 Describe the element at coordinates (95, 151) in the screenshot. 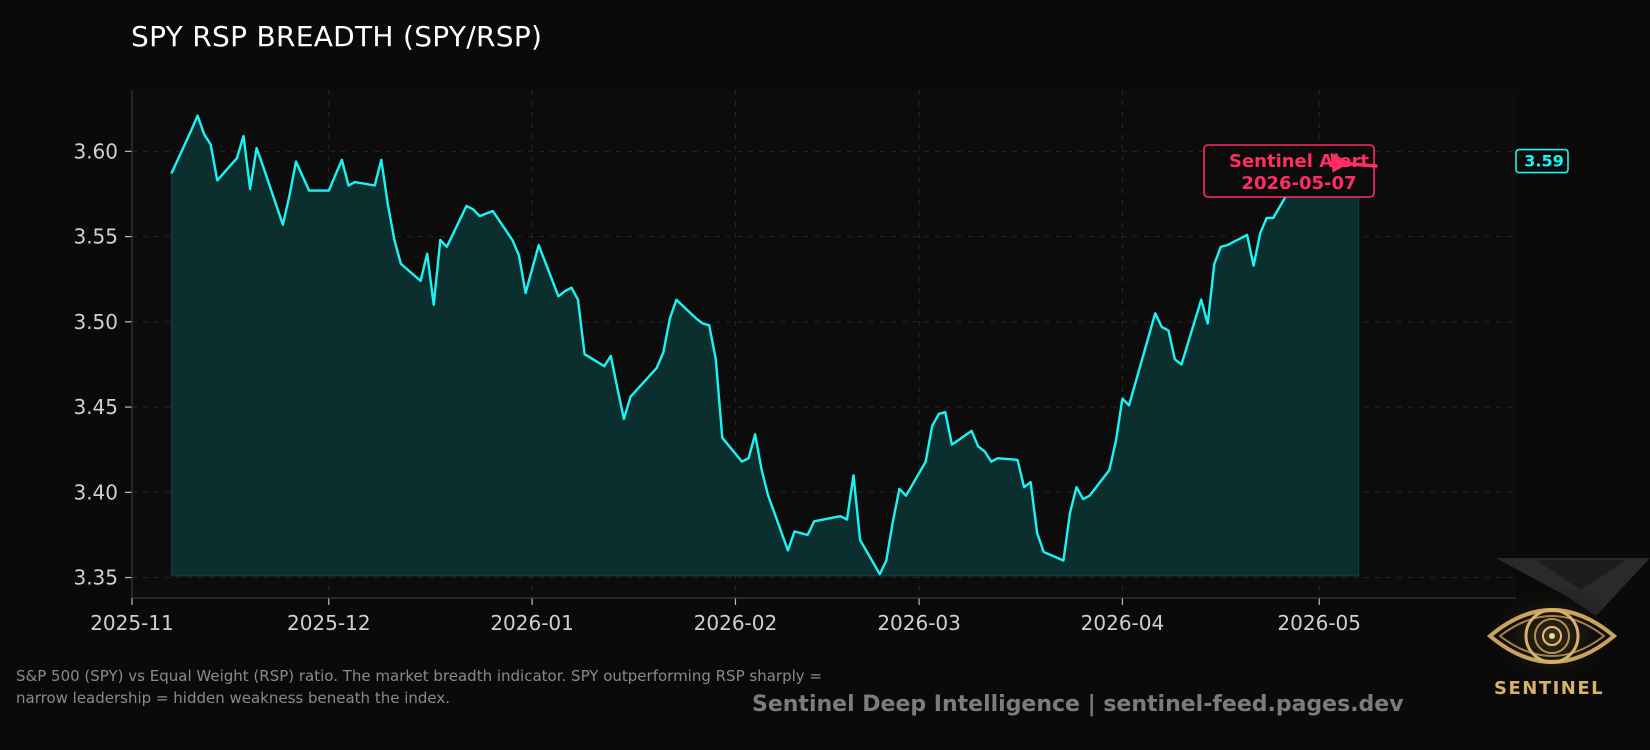

I see `y-tick-label: 3.60` at that location.